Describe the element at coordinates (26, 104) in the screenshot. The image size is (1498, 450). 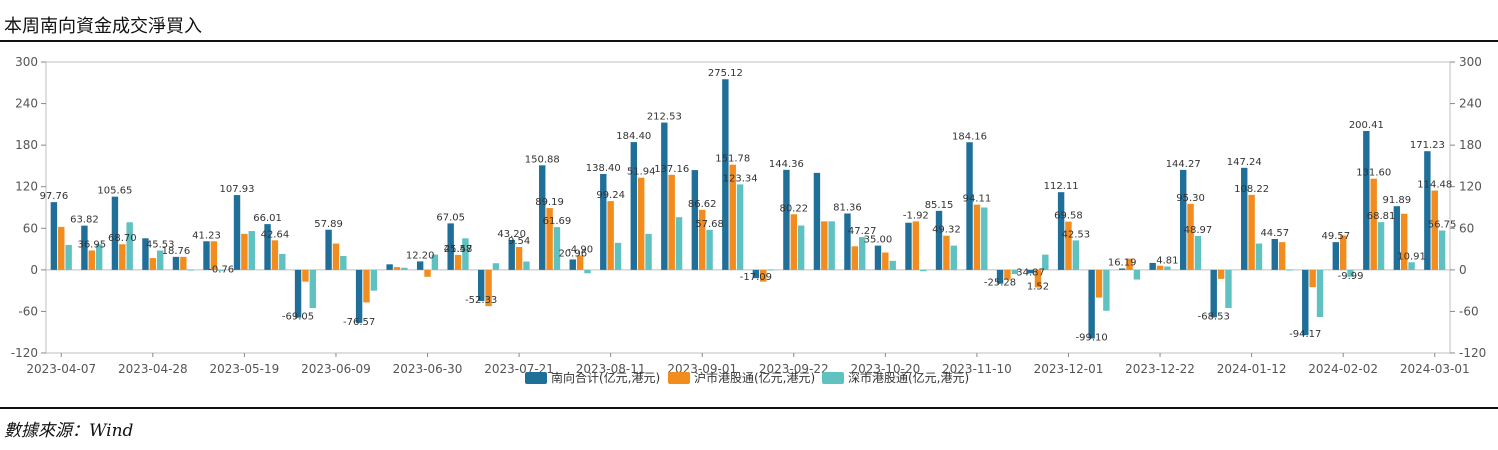
I see `y-tick-label-left: 240` at that location.